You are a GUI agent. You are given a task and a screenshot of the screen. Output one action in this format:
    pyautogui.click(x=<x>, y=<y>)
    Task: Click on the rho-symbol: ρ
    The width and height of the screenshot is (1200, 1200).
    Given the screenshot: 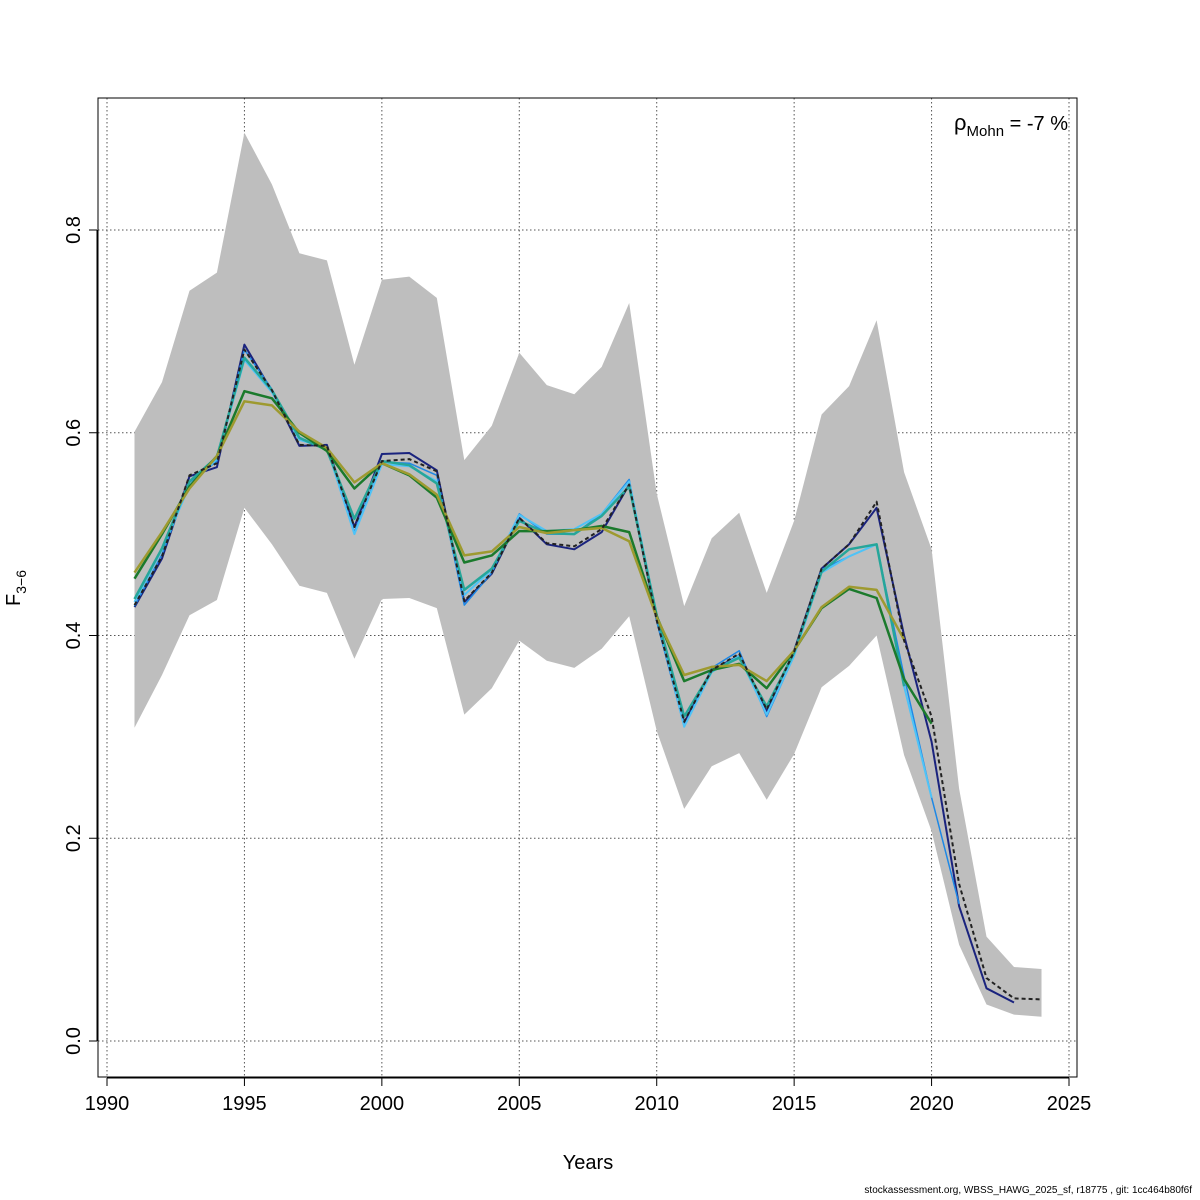 What is the action you would take?
    pyautogui.click(x=960, y=122)
    